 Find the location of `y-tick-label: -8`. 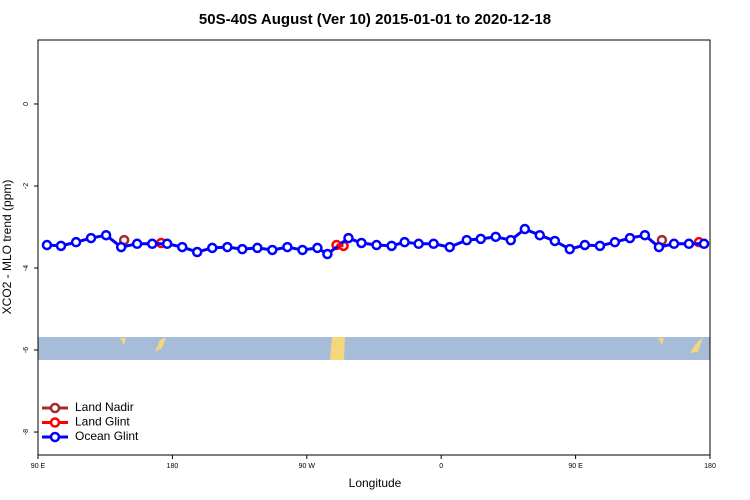

y-tick-label: -8 is located at coordinates (26, 432).